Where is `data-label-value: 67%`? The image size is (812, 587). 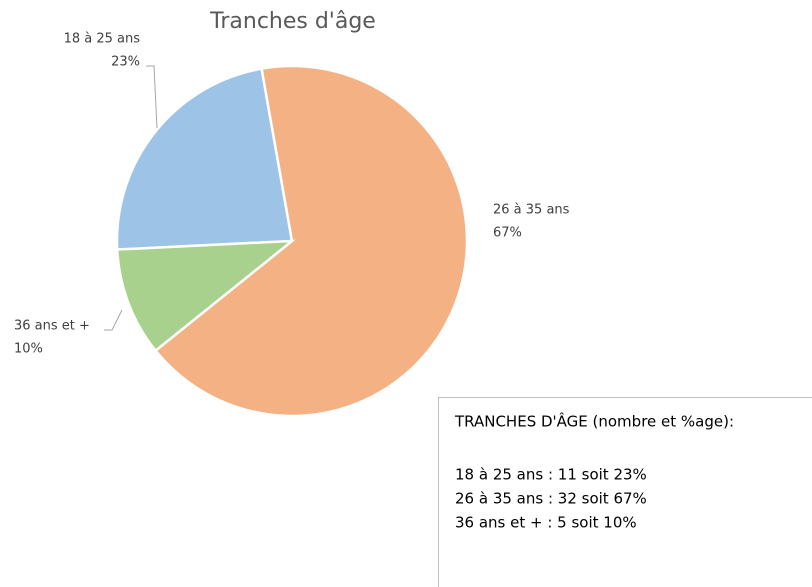
data-label-value: 67% is located at coordinates (507, 233).